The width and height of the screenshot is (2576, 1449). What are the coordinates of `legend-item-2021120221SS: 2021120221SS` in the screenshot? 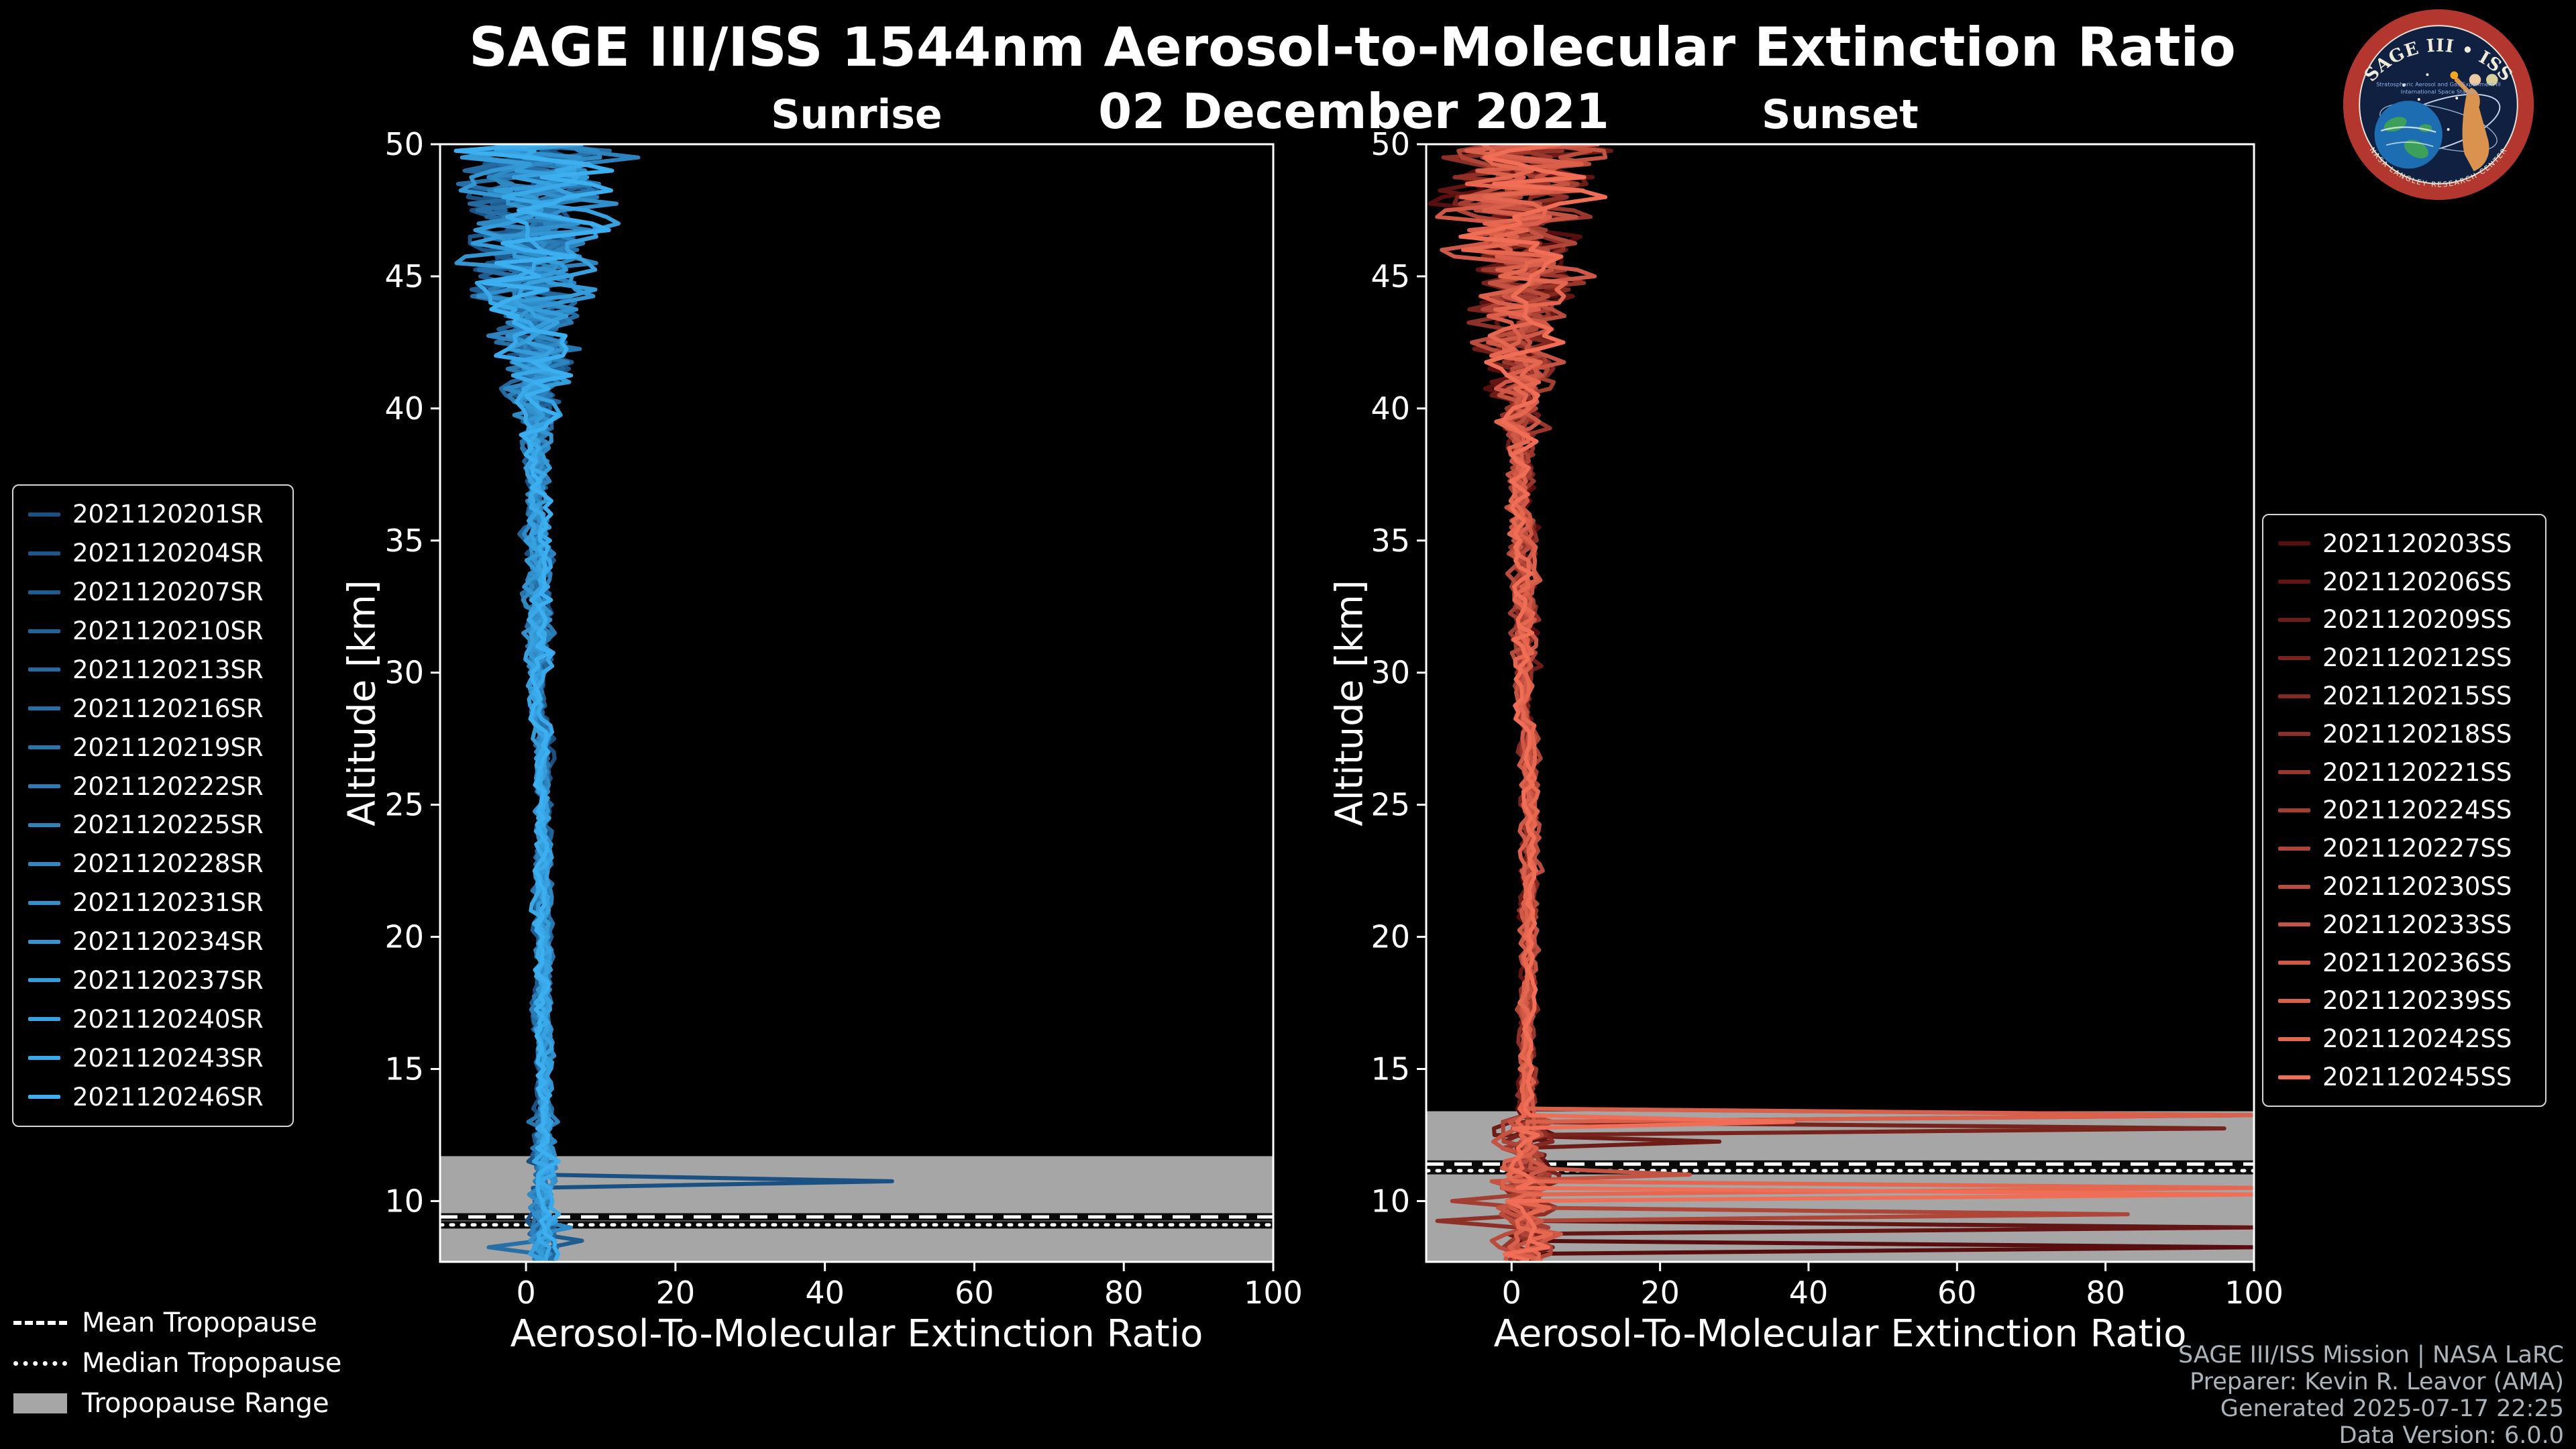 It's located at (2404, 772).